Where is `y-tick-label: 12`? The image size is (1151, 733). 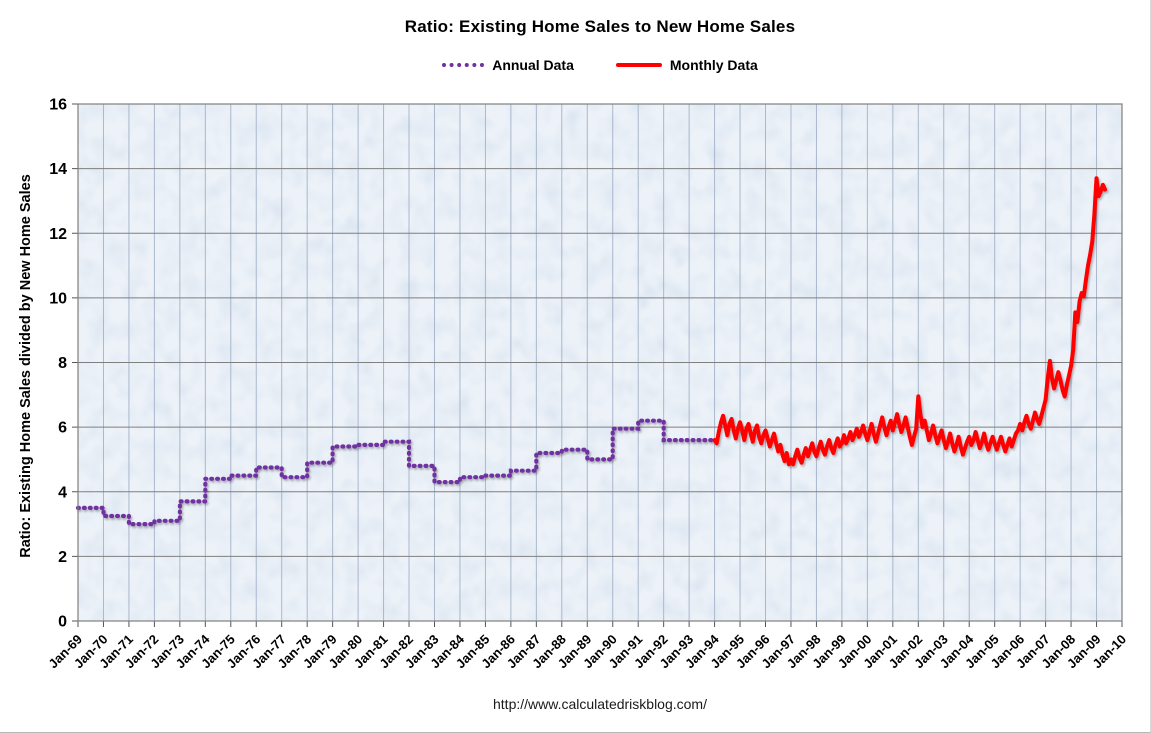
y-tick-label: 12 is located at coordinates (58, 234).